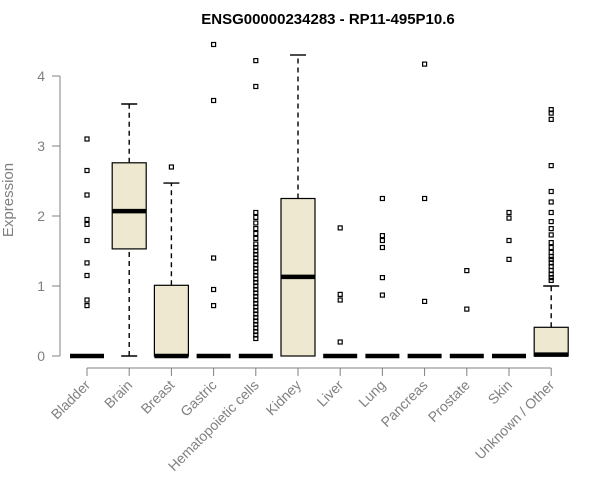  Describe the element at coordinates (328, 19) in the screenshot. I see `chart-title: ENSG00000234283 - RP11-495P10.6` at that location.